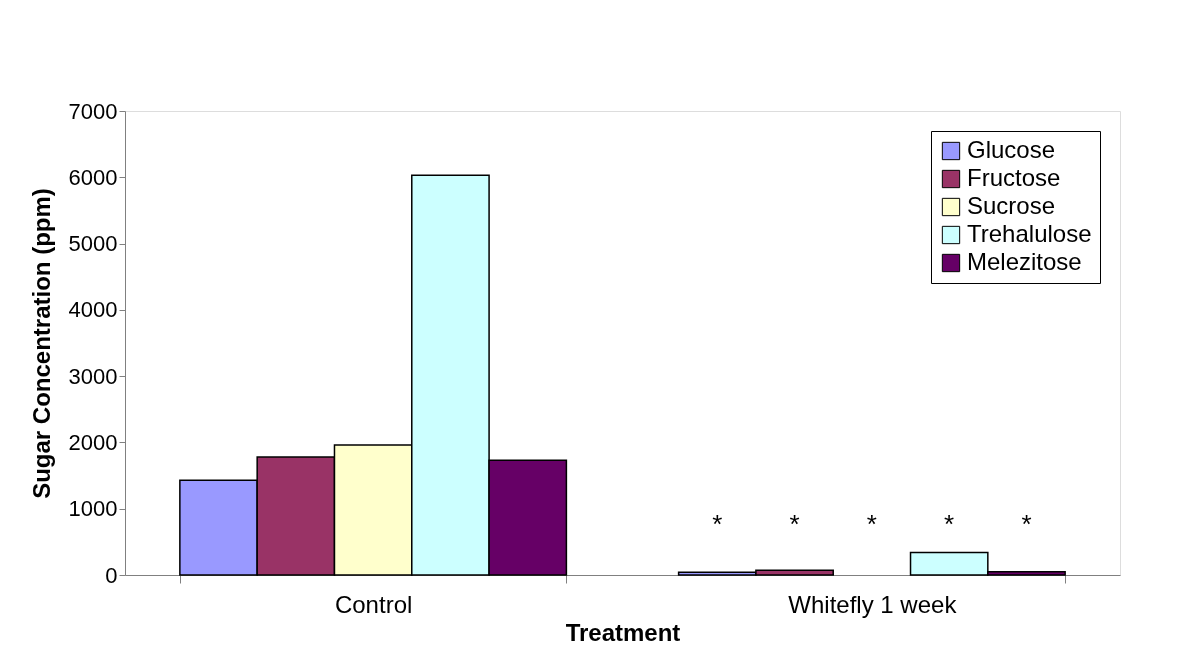  I want to click on legend-label: Melezitose, so click(1024, 261).